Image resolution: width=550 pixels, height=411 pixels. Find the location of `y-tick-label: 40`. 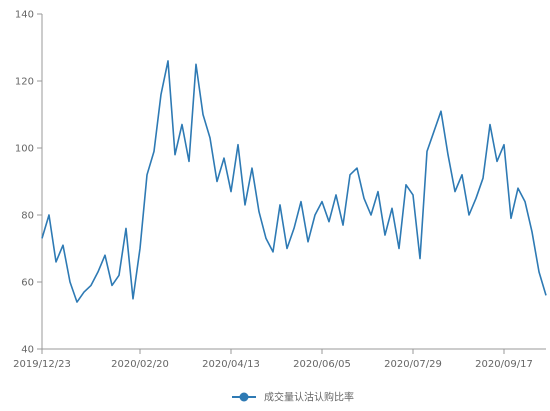

y-tick-label: 40 is located at coordinates (27, 350).